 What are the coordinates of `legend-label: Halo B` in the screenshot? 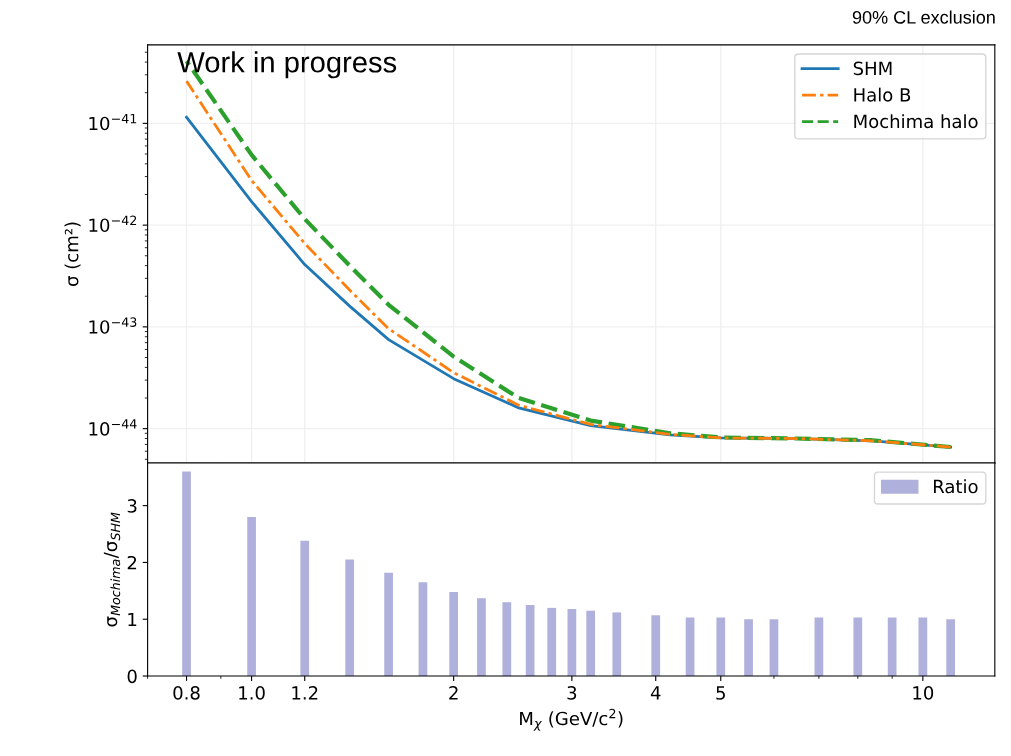 It's located at (882, 94).